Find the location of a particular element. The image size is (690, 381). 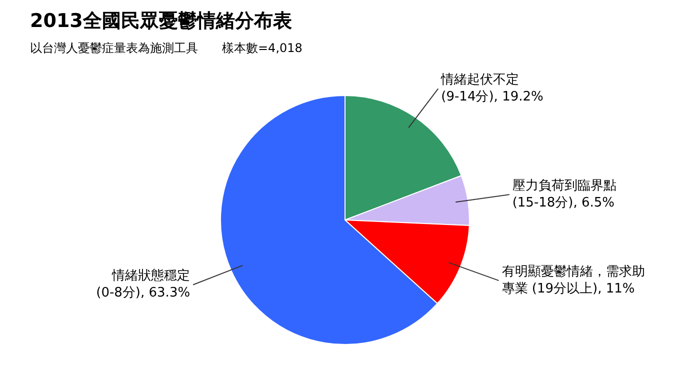

chart-title: 2013全國民眾憂鬱情緒分布表 is located at coordinates (161, 21).